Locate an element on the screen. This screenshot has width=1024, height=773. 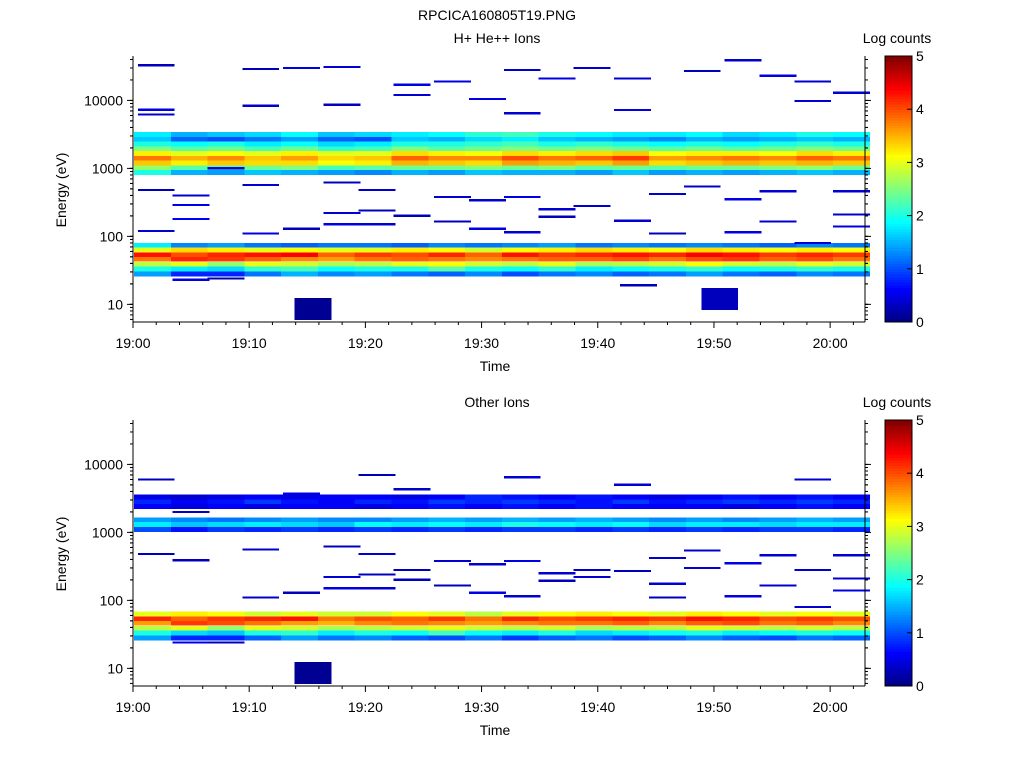
x-tick-label: 19:40 is located at coordinates (597, 343).